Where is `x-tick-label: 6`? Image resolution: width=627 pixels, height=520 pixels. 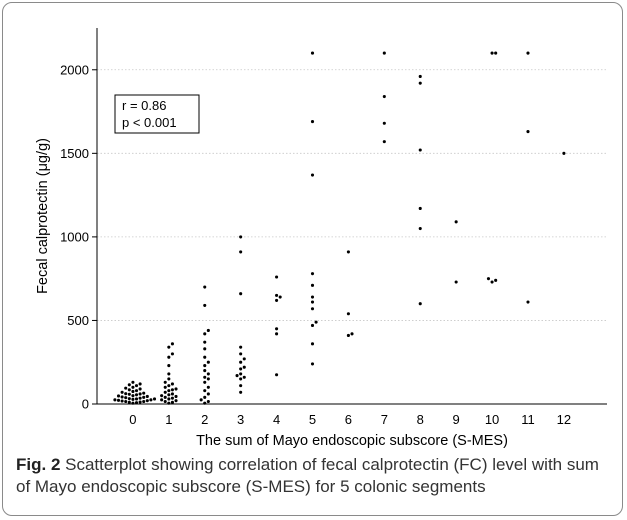
x-tick-label: 6 is located at coordinates (348, 419).